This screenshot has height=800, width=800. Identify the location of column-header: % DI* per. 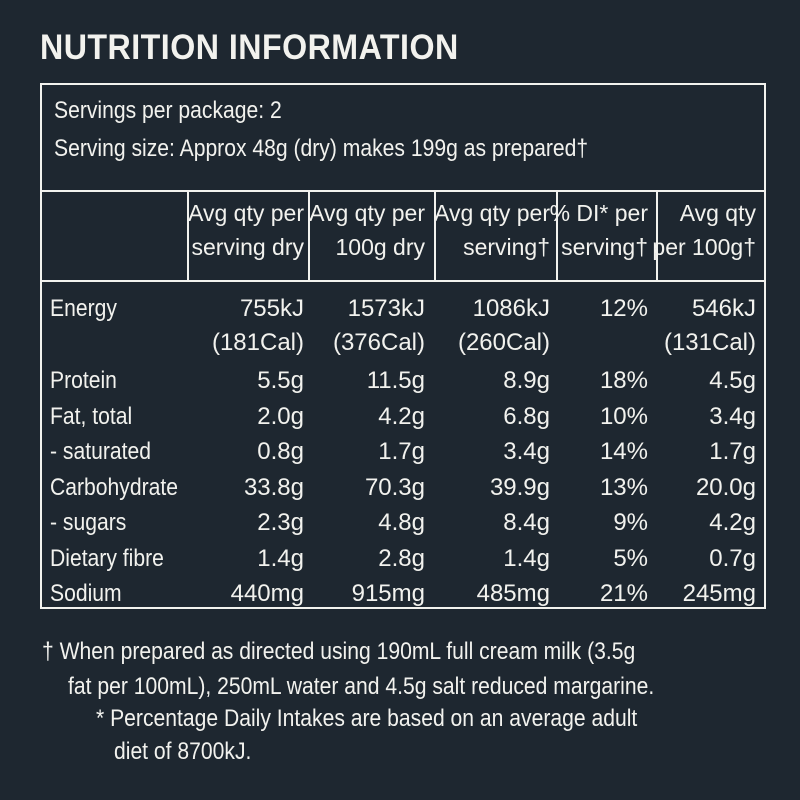
(598, 213).